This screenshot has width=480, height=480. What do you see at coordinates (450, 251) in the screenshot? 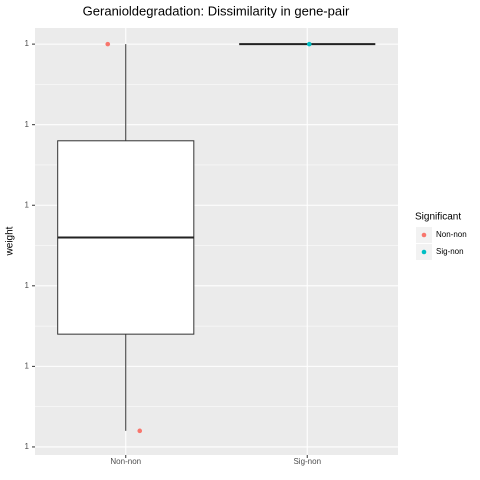
I see `legend-label: Sig-non` at bounding box center [450, 251].